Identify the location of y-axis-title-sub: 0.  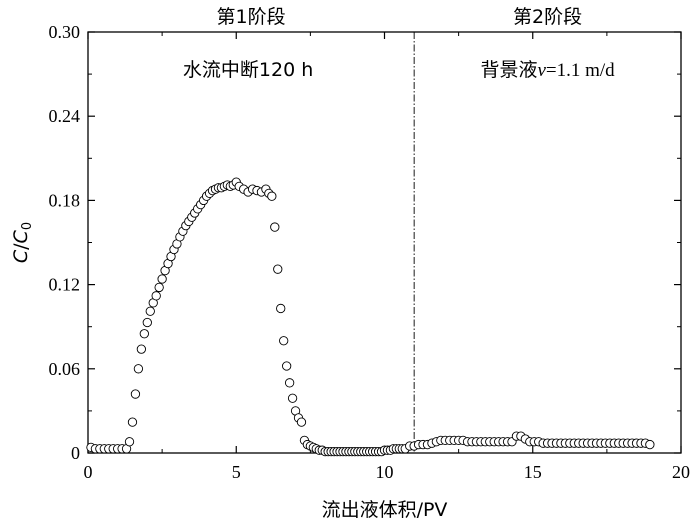
(27, 226).